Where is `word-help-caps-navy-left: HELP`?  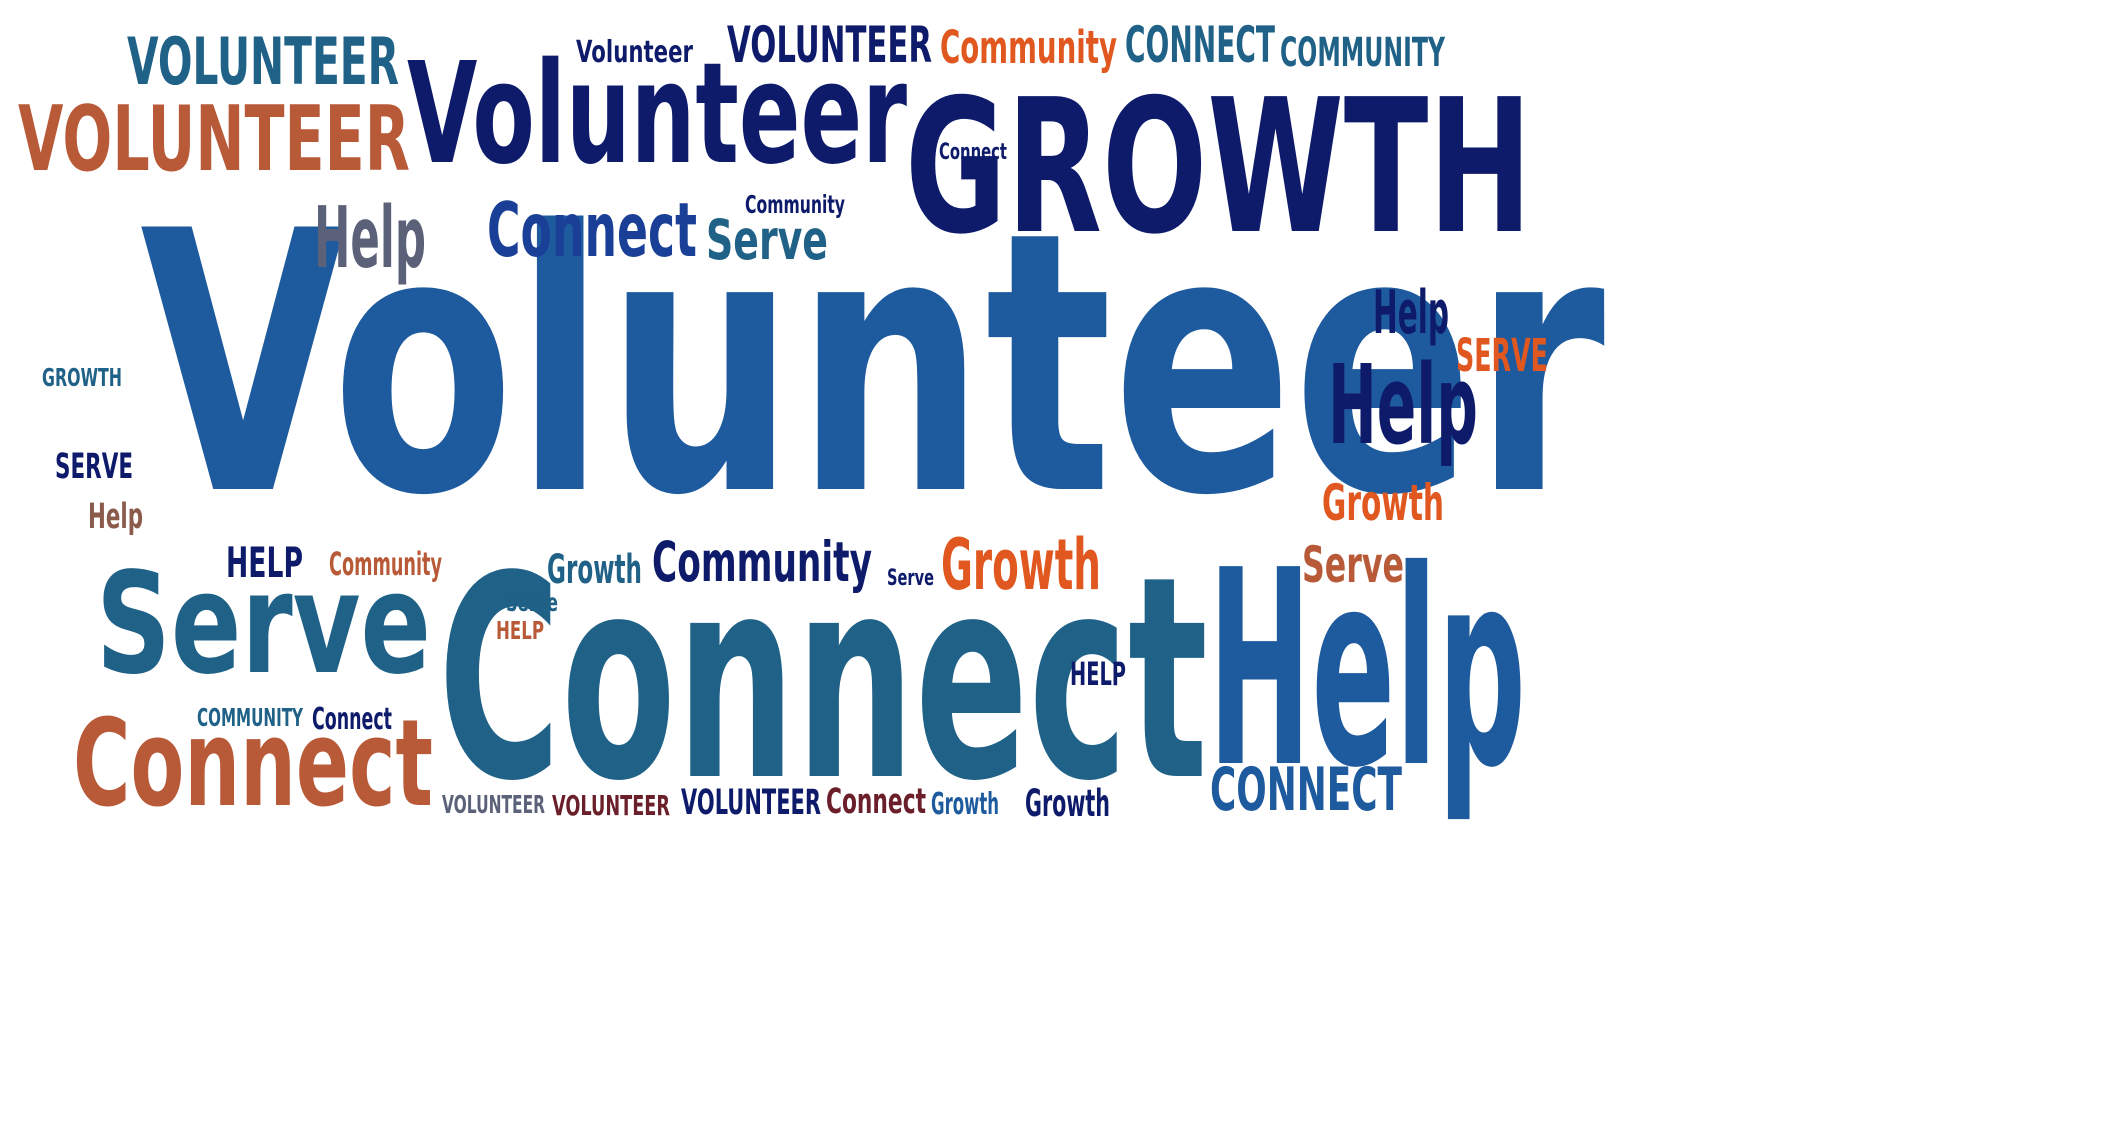 word-help-caps-navy-left: HELP is located at coordinates (264, 562).